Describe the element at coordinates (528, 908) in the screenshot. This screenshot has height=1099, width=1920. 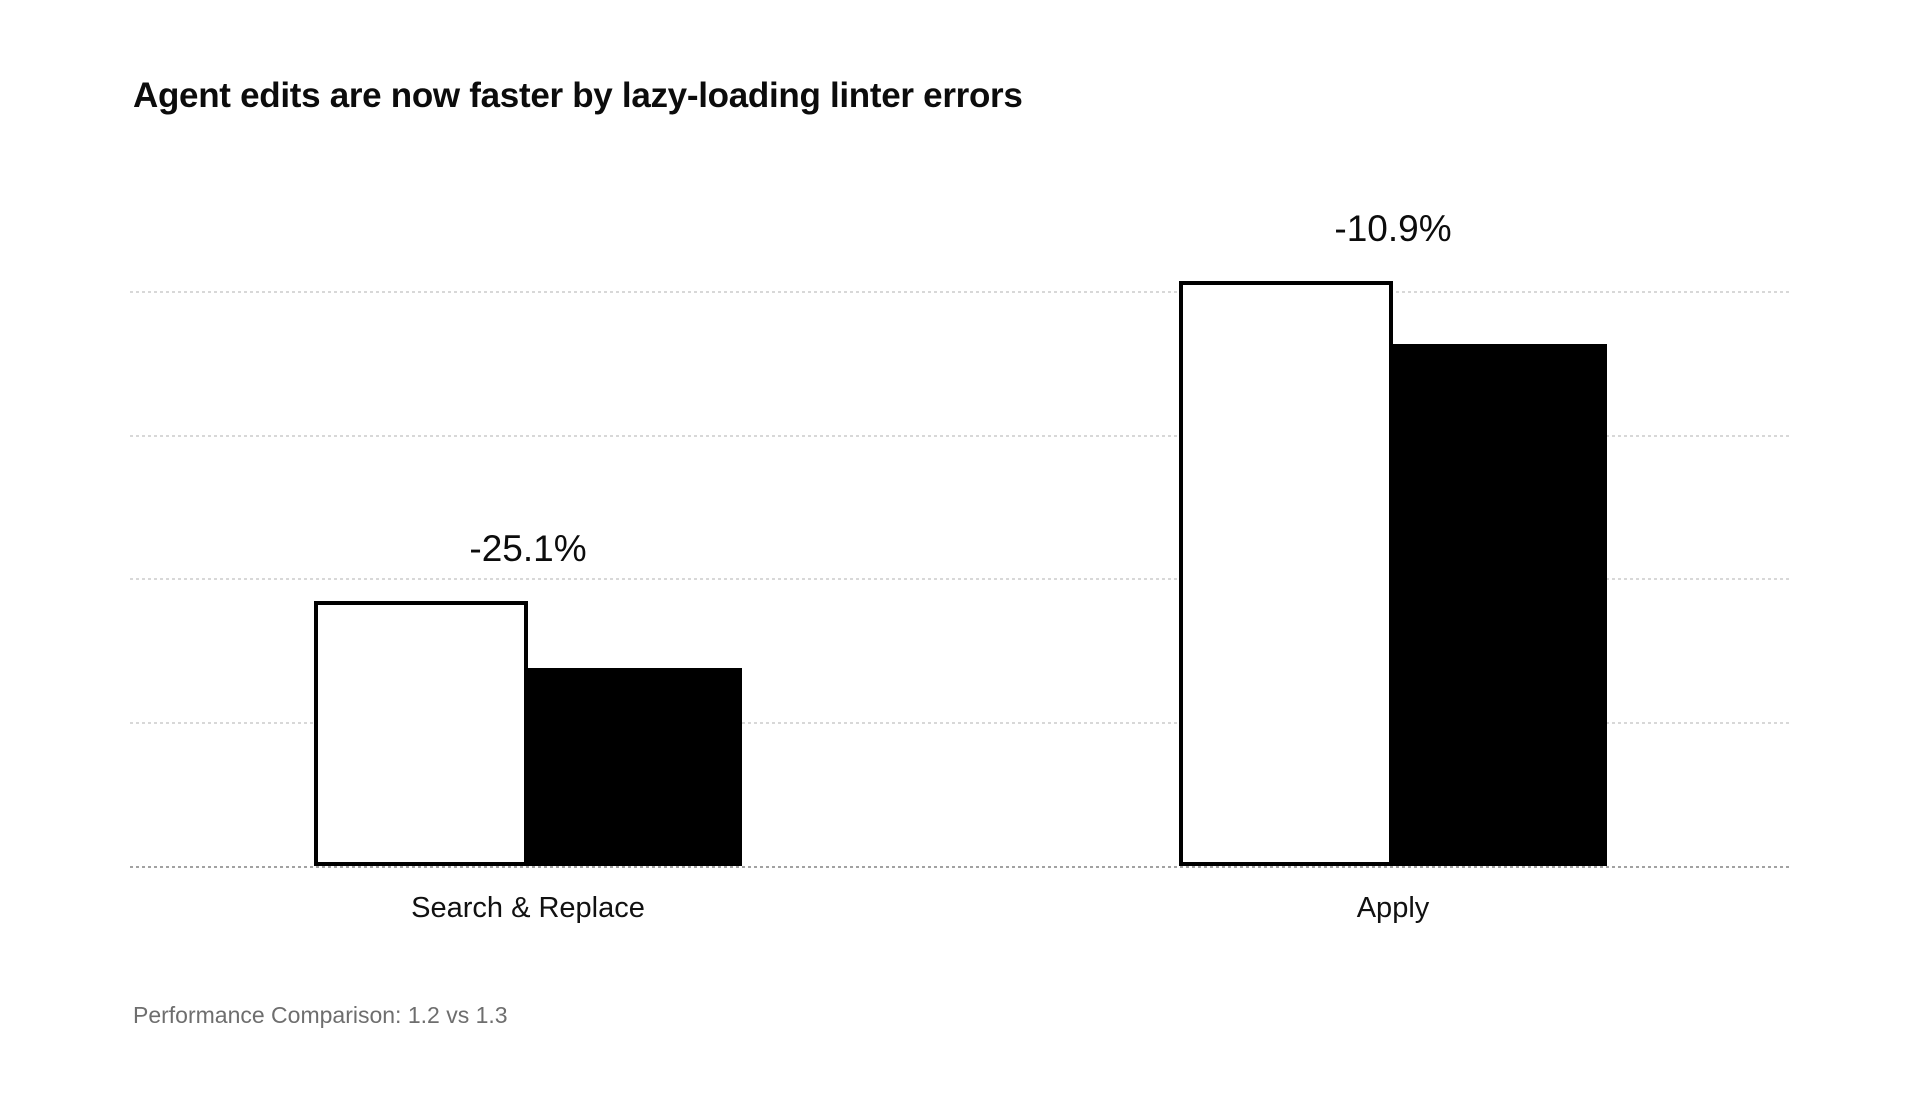
I see `x-axis-label-search-replace: Search & Replace` at that location.